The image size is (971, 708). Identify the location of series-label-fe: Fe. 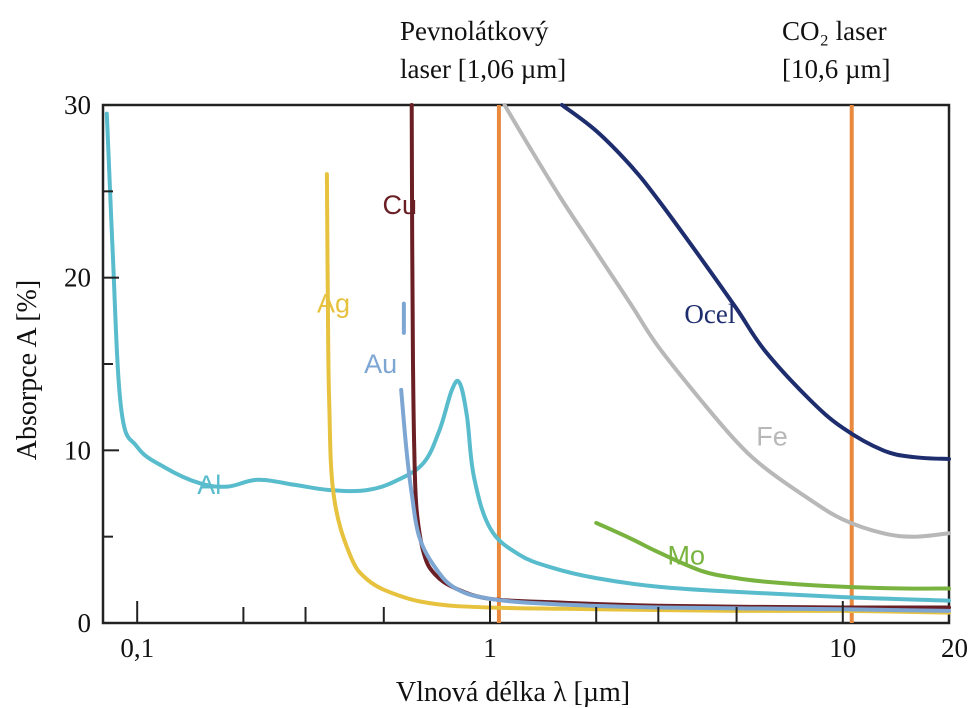
(772, 437).